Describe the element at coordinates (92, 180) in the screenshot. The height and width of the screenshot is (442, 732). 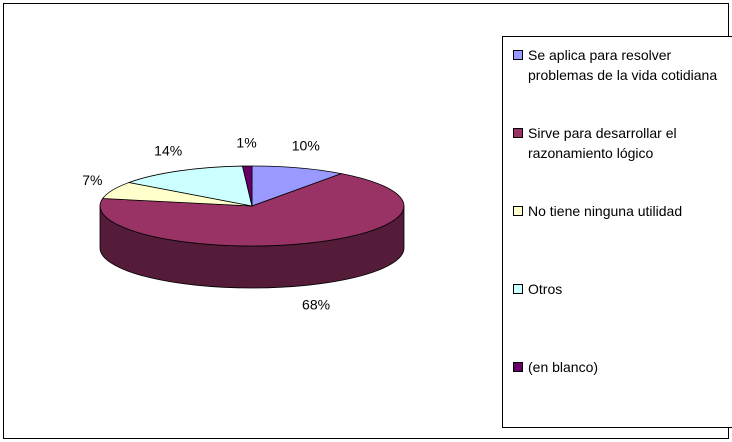
I see `data-label: 7%` at that location.